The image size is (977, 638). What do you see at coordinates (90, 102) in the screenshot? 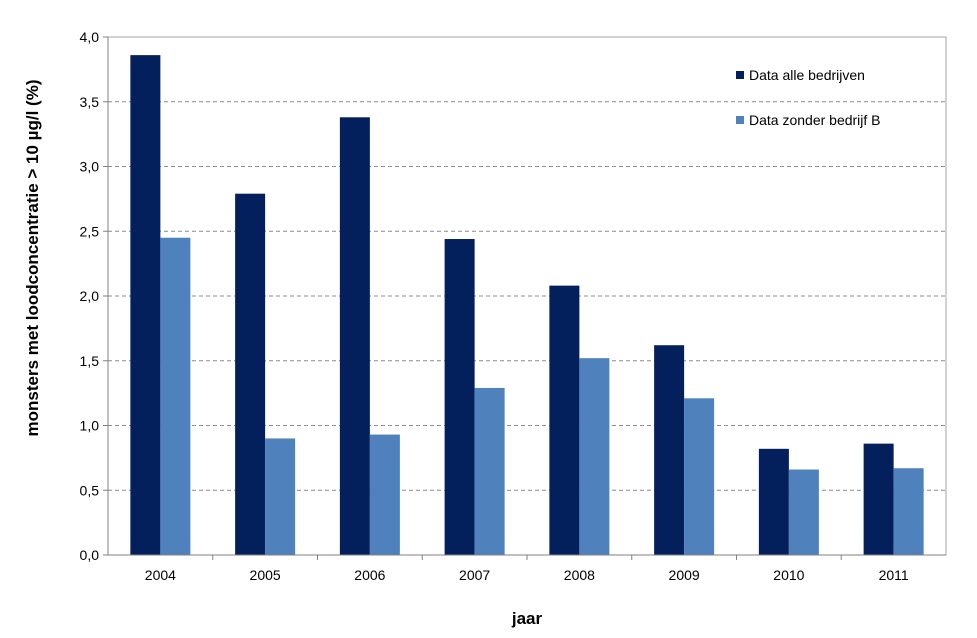
I see `y-tick-label: 3,5` at bounding box center [90, 102].